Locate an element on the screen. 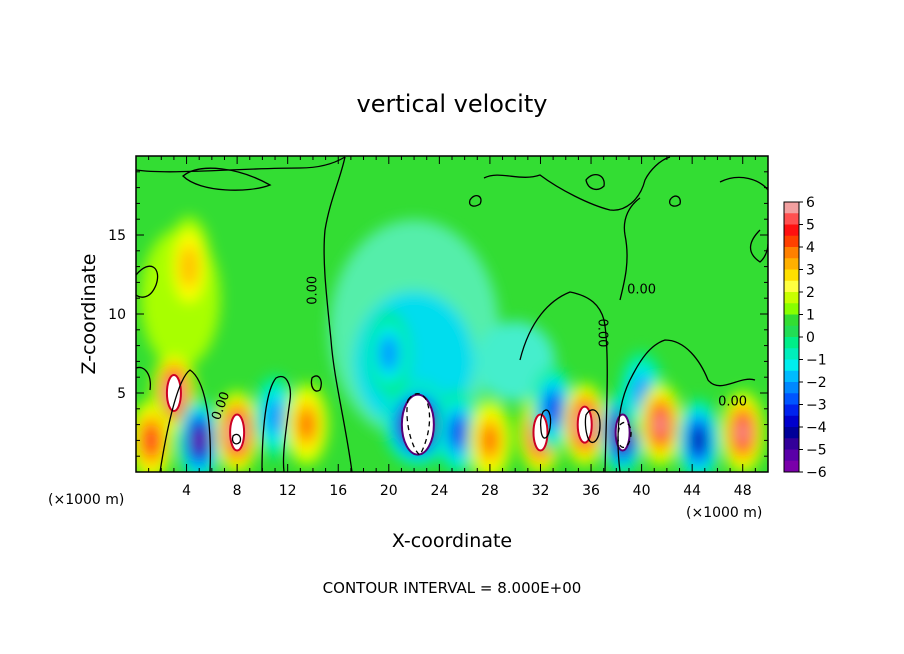 The width and height of the screenshot is (904, 654). colorbar-tick-label: −3 is located at coordinates (816, 406).